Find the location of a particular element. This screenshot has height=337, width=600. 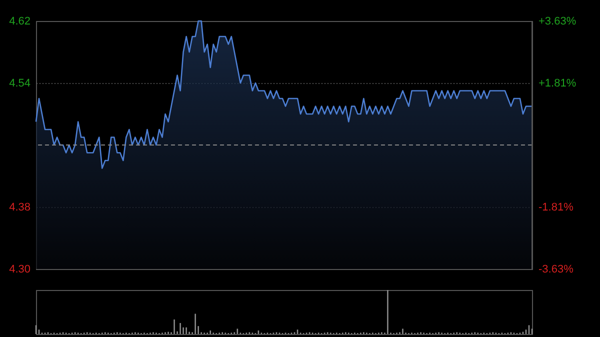

y2-tick-label: +3.63% is located at coordinates (557, 22).